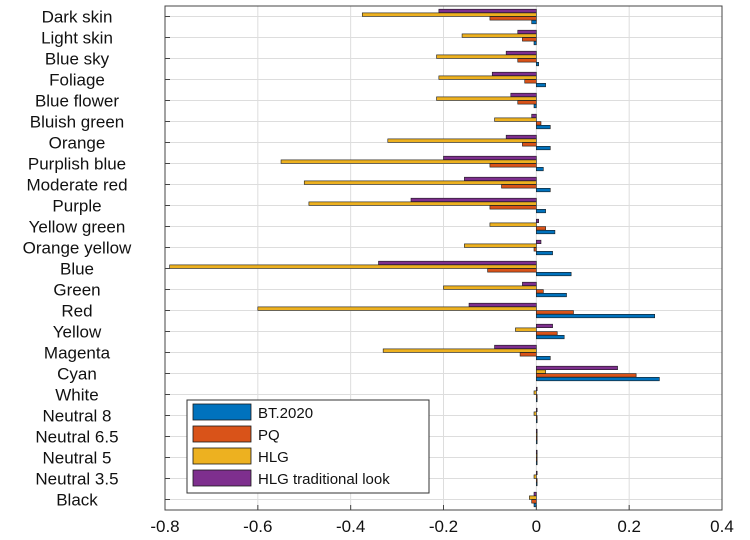 Image resolution: width=750 pixels, height=540 pixels. Describe the element at coordinates (535, 494) in the screenshot. I see `bar-black-hlg-traditional-look` at that location.